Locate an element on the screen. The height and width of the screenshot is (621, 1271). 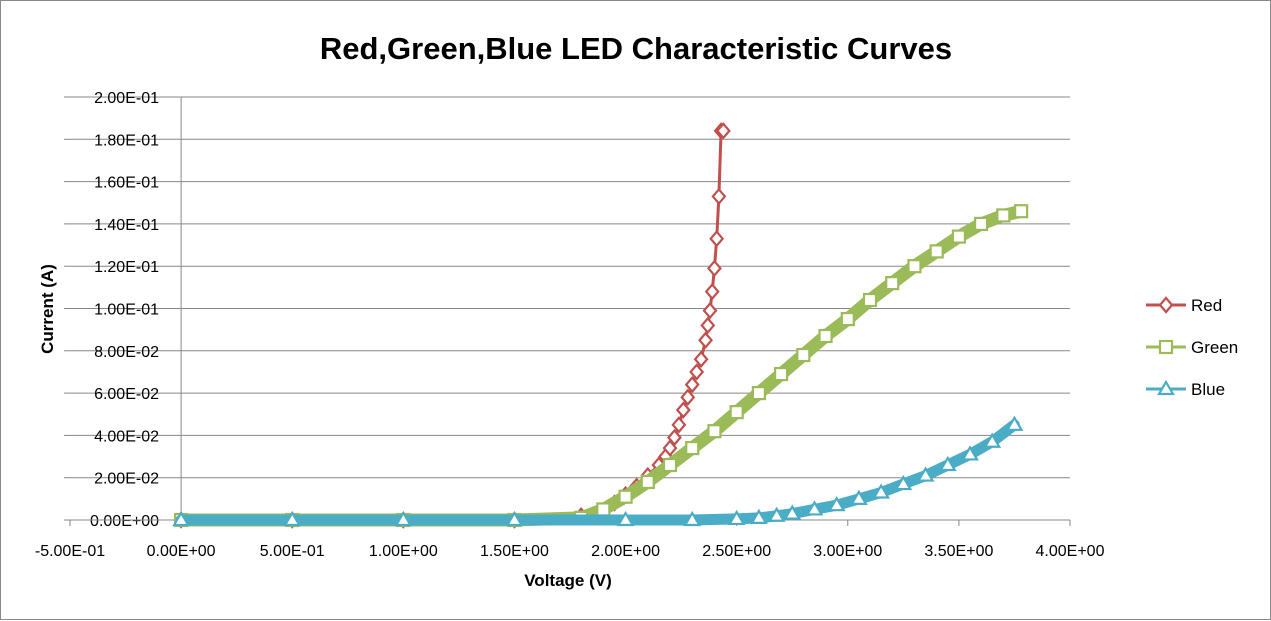
series-blue is located at coordinates (598, 471).